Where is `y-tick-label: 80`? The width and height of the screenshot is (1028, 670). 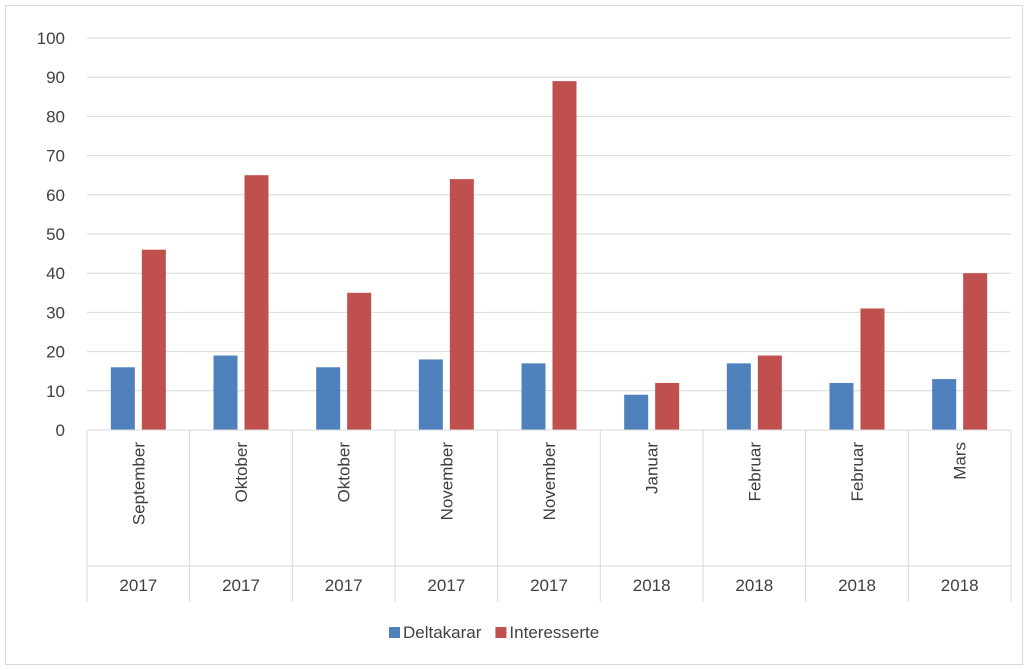 y-tick-label: 80 is located at coordinates (55, 116).